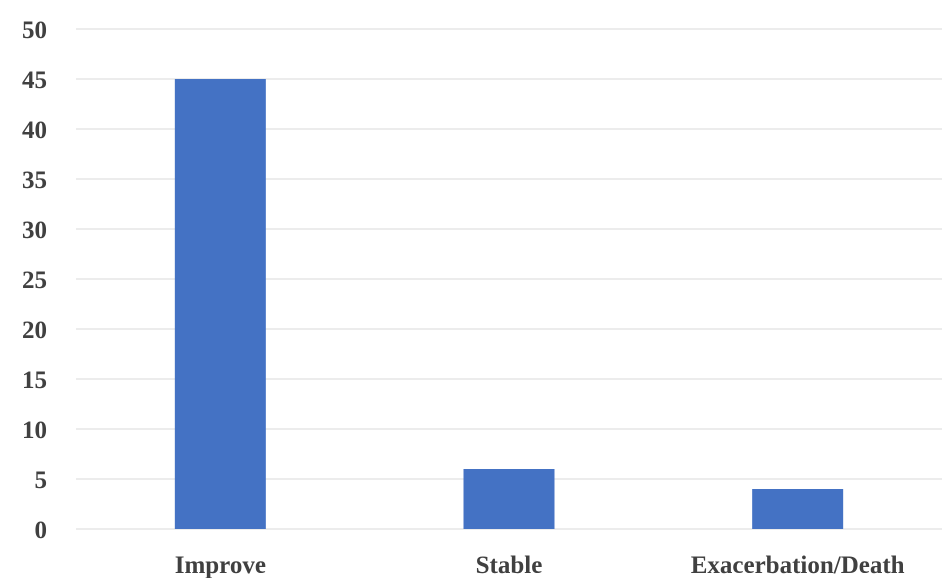 This screenshot has width=942, height=578. I want to click on y-axis-tick-labels: 0 5 10 15 20 25 30 35 40 45 50, so click(34, 280).